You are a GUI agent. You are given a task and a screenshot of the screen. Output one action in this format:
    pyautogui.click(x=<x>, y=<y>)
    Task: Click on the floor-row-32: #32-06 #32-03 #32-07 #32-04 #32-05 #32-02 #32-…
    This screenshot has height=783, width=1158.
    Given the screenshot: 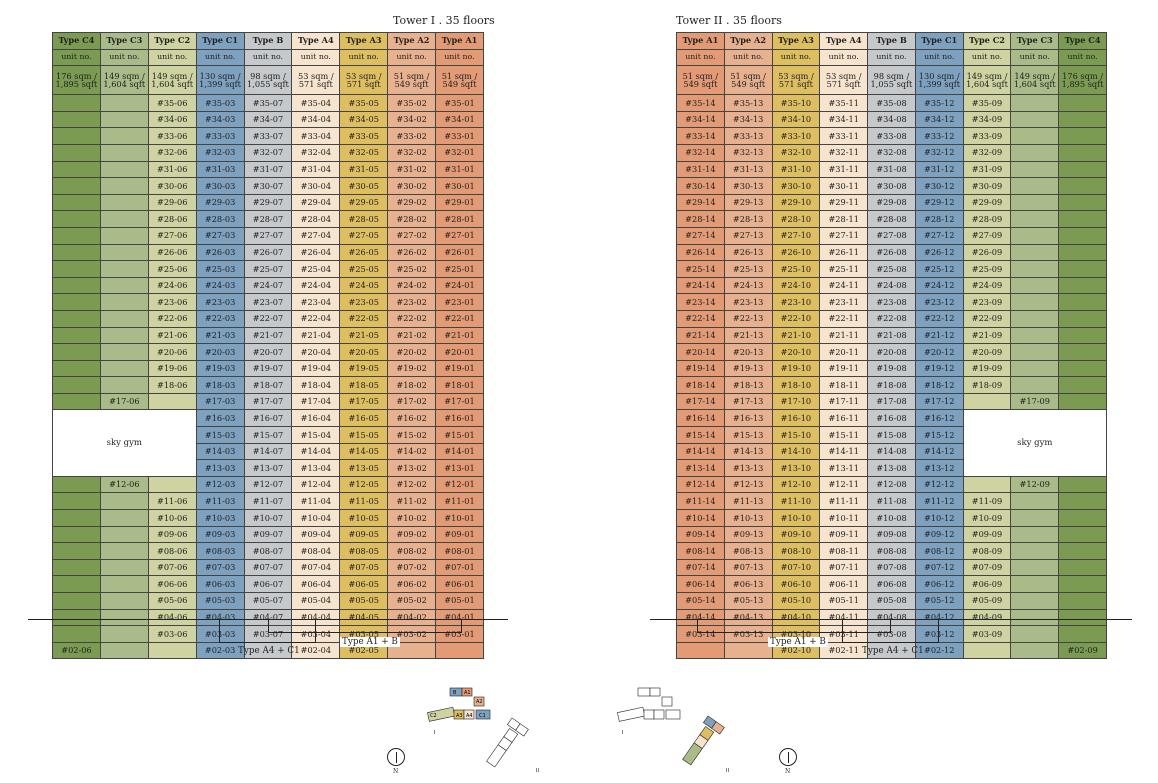 What is the action you would take?
    pyautogui.click(x=268, y=152)
    